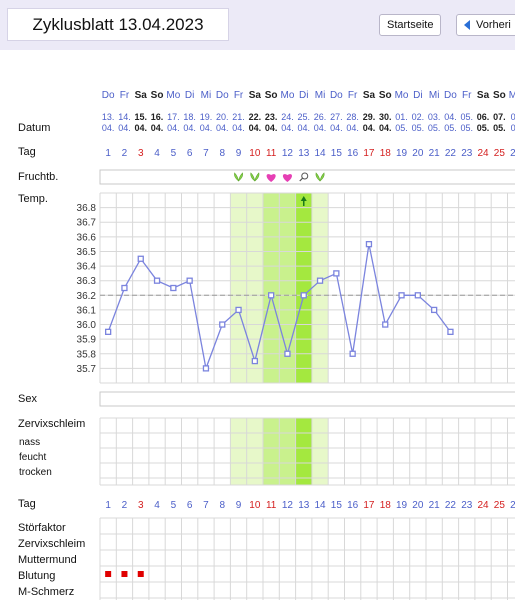 The width and height of the screenshot is (515, 600). I want to click on temperature-line, so click(279, 307).